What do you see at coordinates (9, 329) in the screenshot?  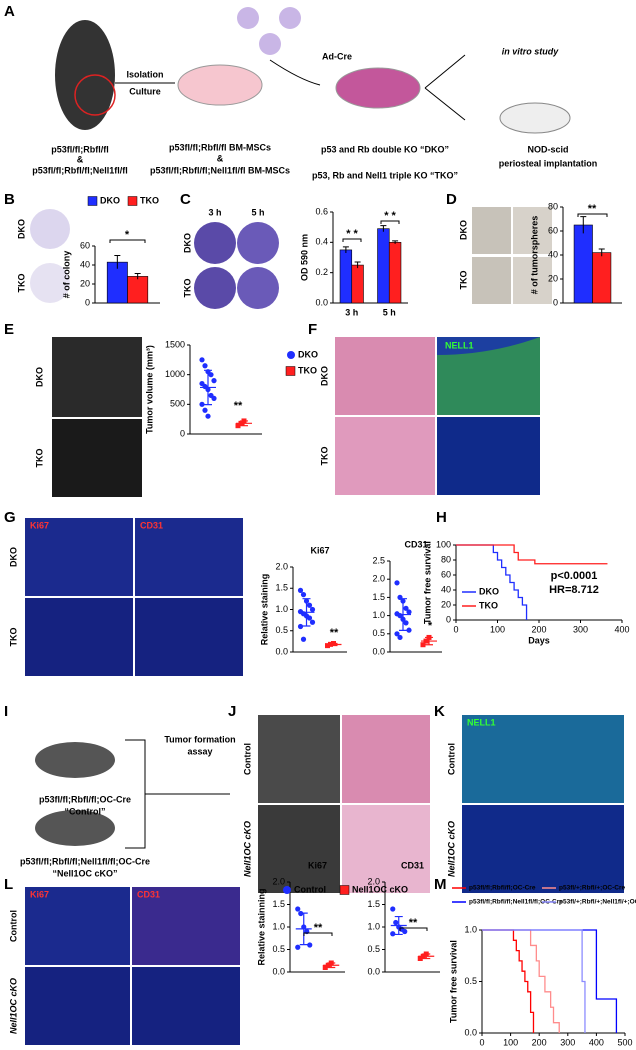 I see `label: E` at bounding box center [9, 329].